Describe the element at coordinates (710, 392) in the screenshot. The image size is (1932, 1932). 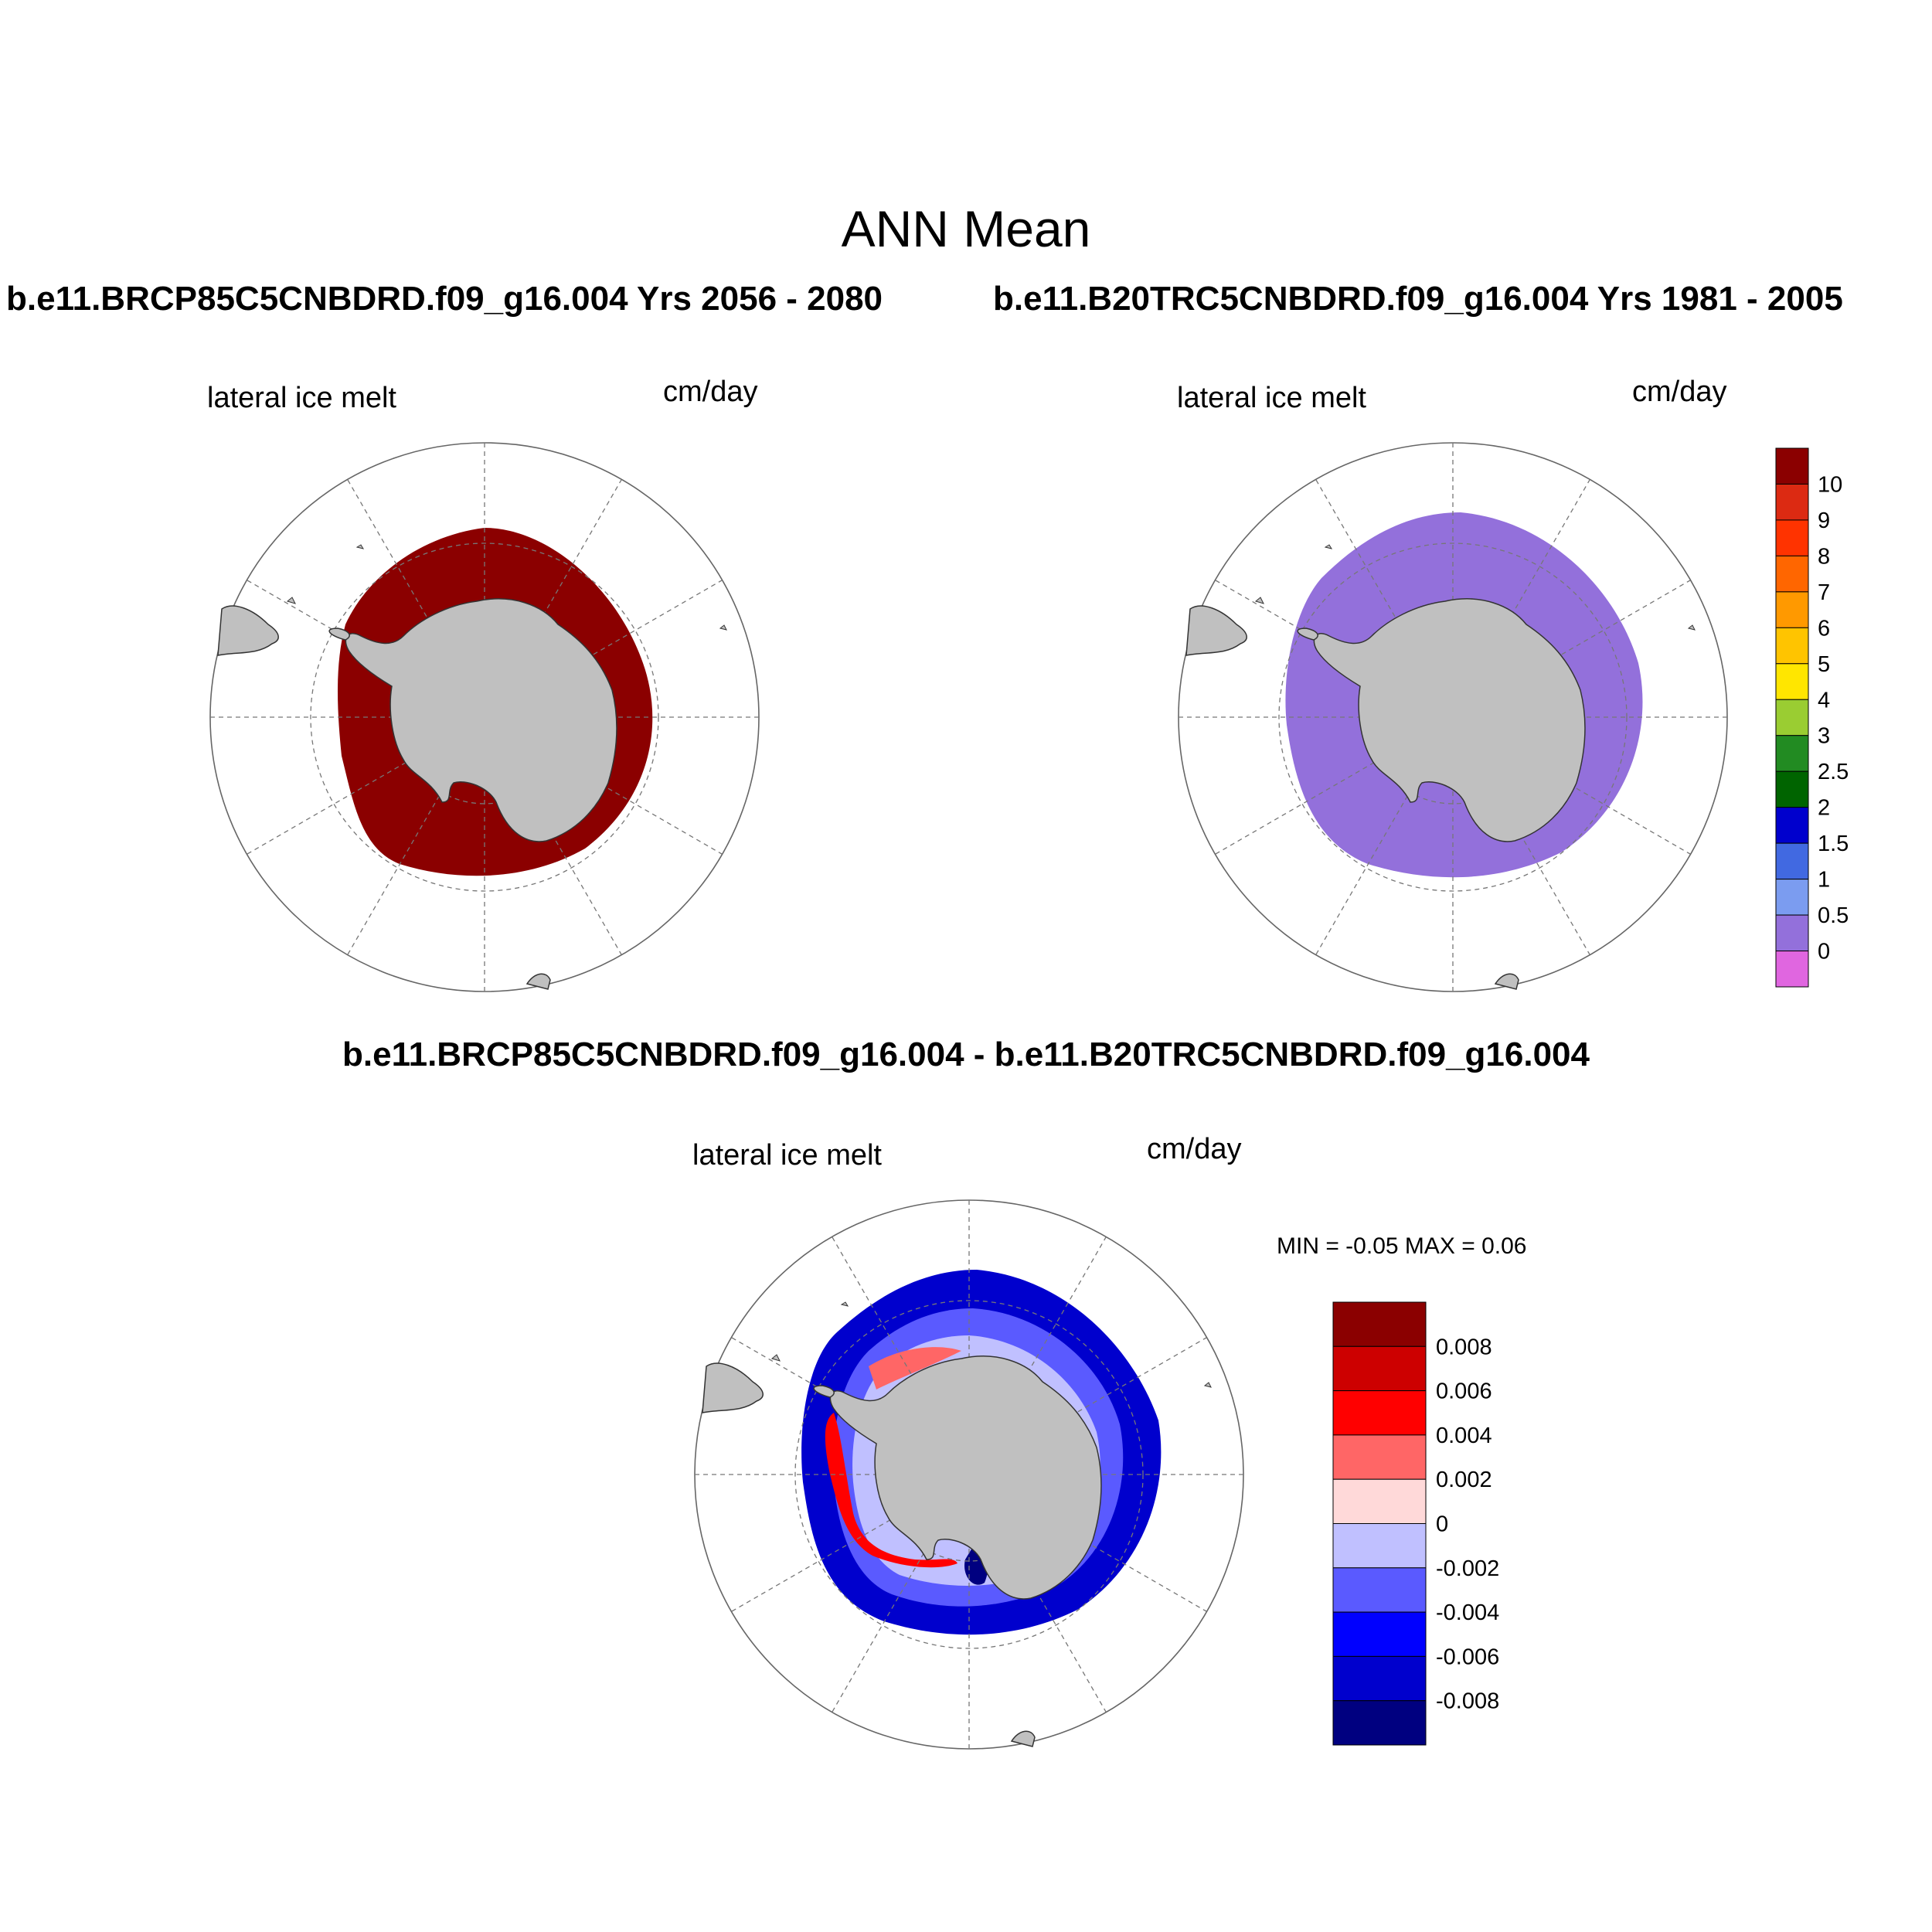
I see `units-label-left: cm/day` at that location.